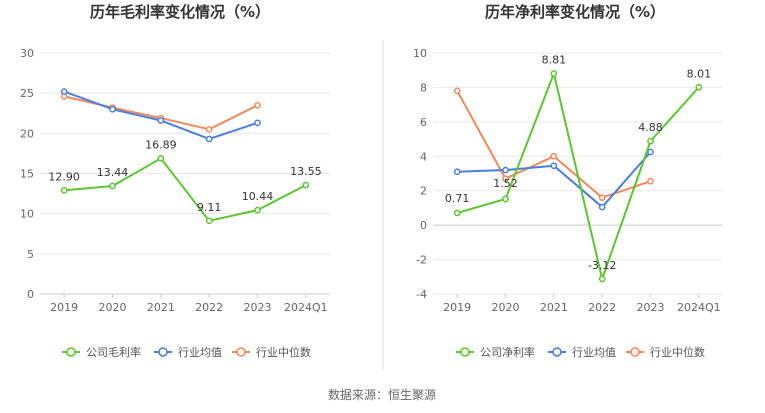  What do you see at coordinates (423, 122) in the screenshot?
I see `net-y-tick-label: 6` at bounding box center [423, 122].